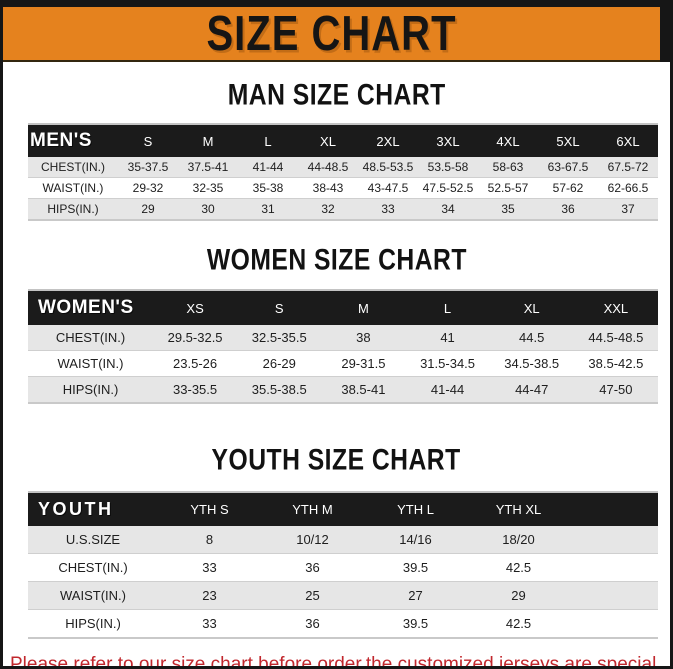  Describe the element at coordinates (568, 167) in the screenshot. I see `size-value-cell: 63-67.5` at that location.